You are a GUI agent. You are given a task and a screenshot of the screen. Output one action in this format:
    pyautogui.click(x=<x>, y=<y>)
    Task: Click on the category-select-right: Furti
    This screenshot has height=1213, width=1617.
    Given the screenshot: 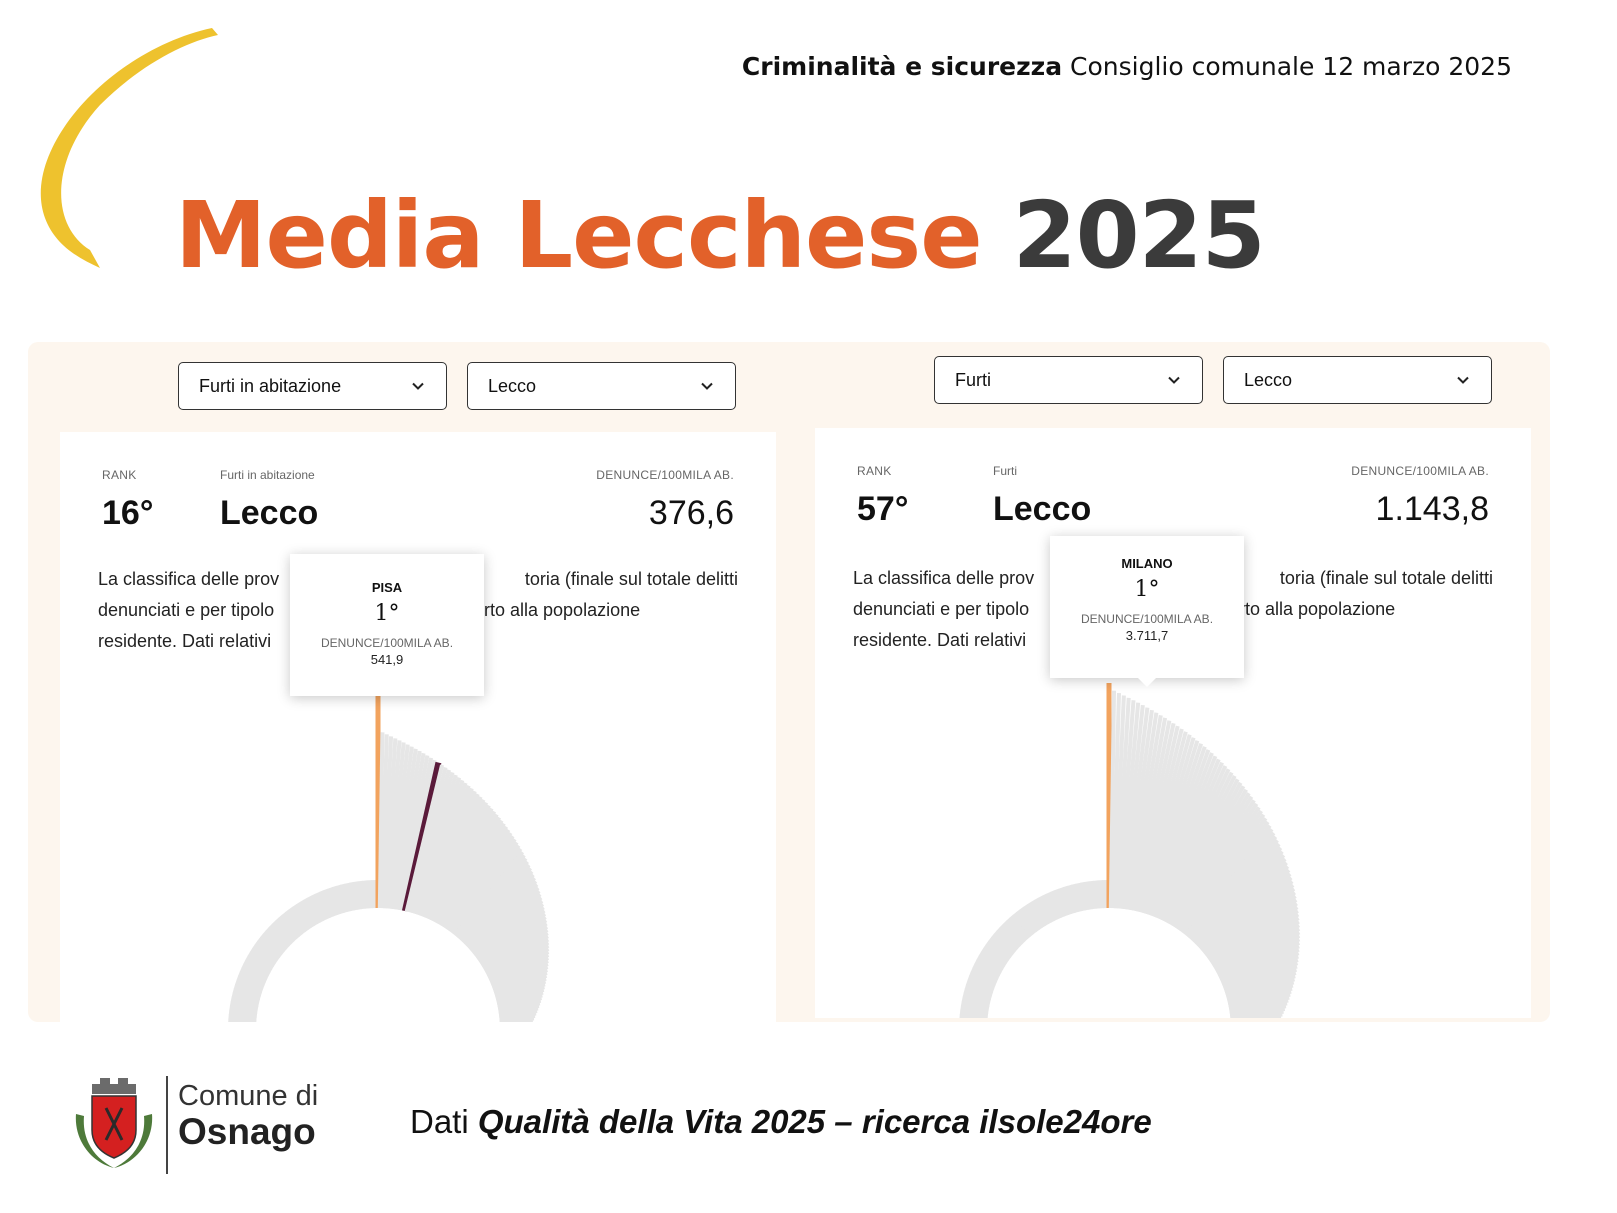 What is the action you would take?
    pyautogui.click(x=1068, y=380)
    